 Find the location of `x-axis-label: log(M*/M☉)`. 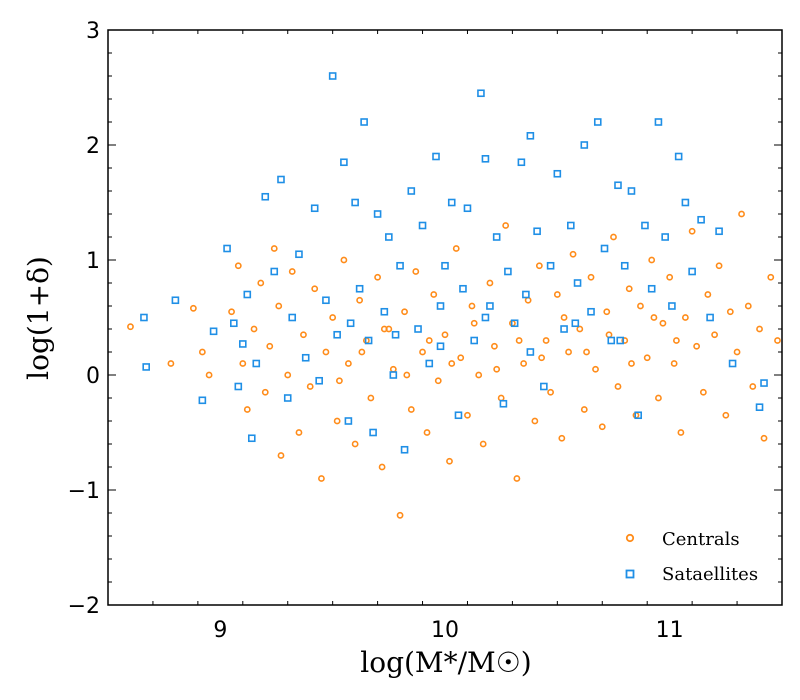

x-axis-label: log(M*/M☉) is located at coordinates (445, 662).